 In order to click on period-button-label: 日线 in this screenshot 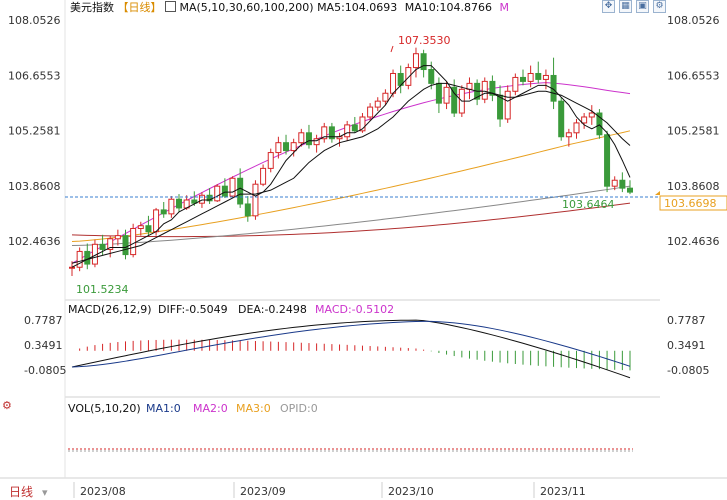, I will do `click(21, 492)`.